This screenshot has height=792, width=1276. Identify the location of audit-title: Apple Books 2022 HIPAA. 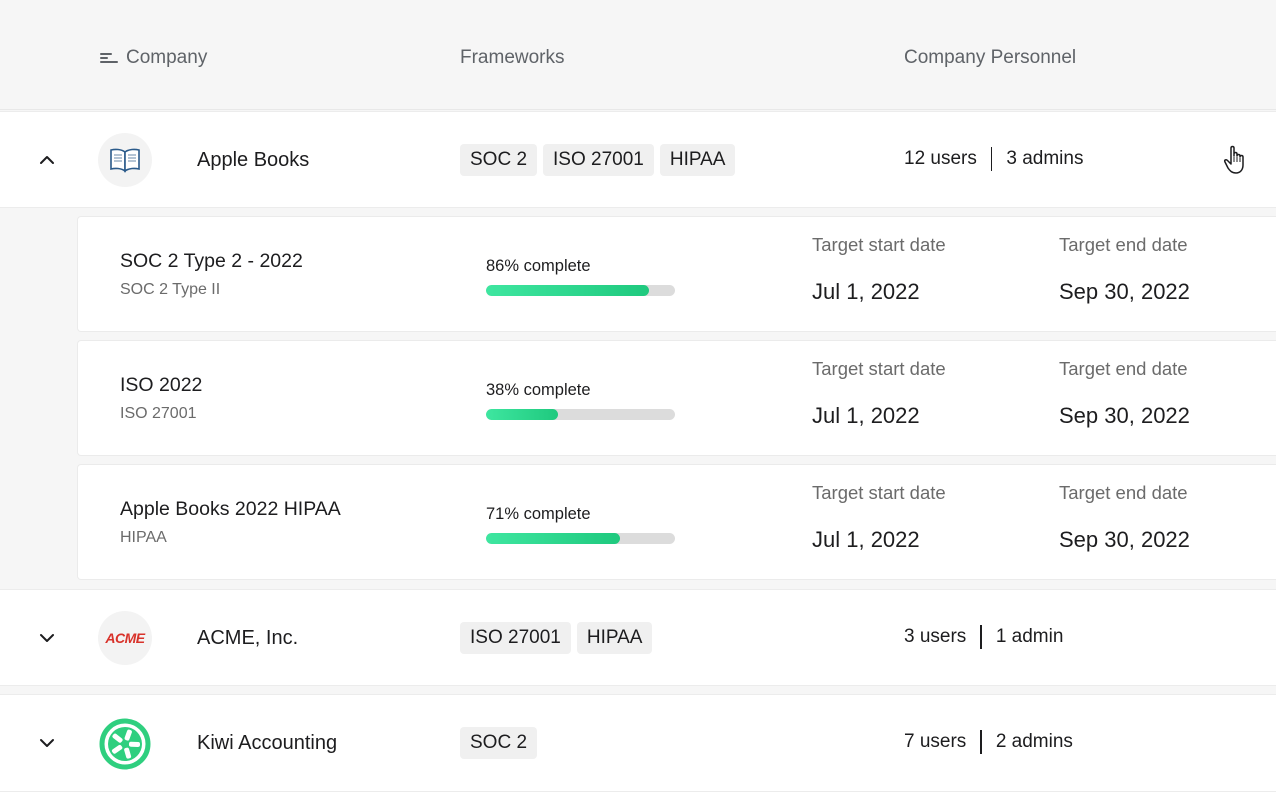
(230, 509).